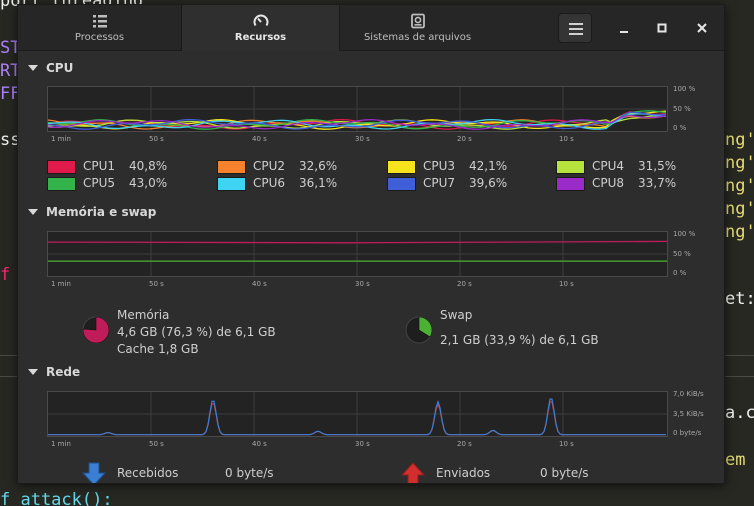 This screenshot has height=506, width=754. What do you see at coordinates (439, 166) in the screenshot?
I see `cpu-name: CPU3` at bounding box center [439, 166].